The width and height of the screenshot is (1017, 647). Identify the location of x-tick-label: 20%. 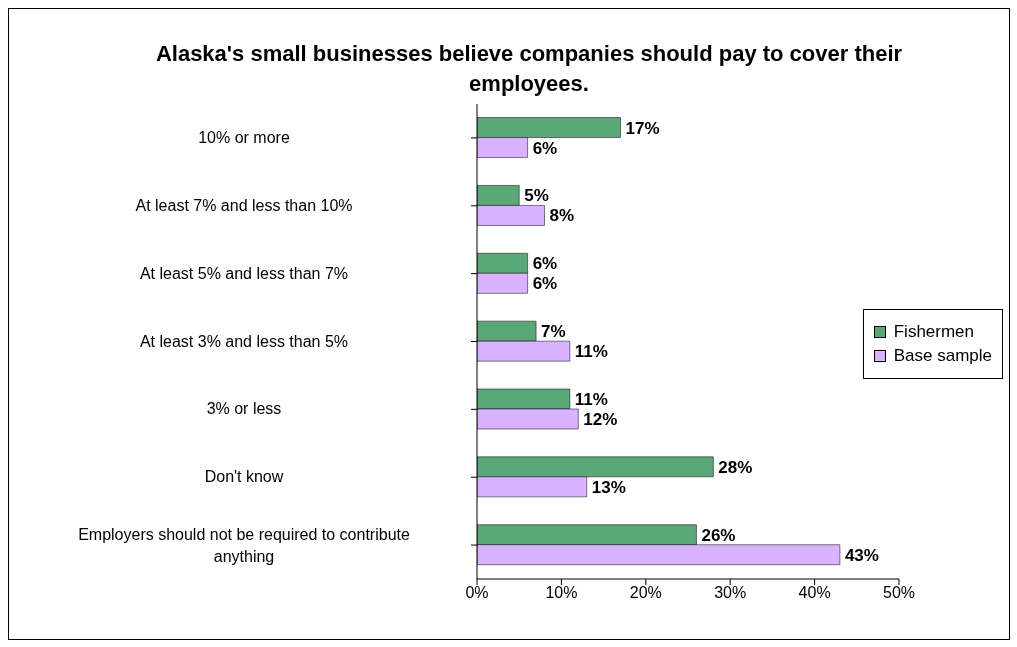
(645, 593).